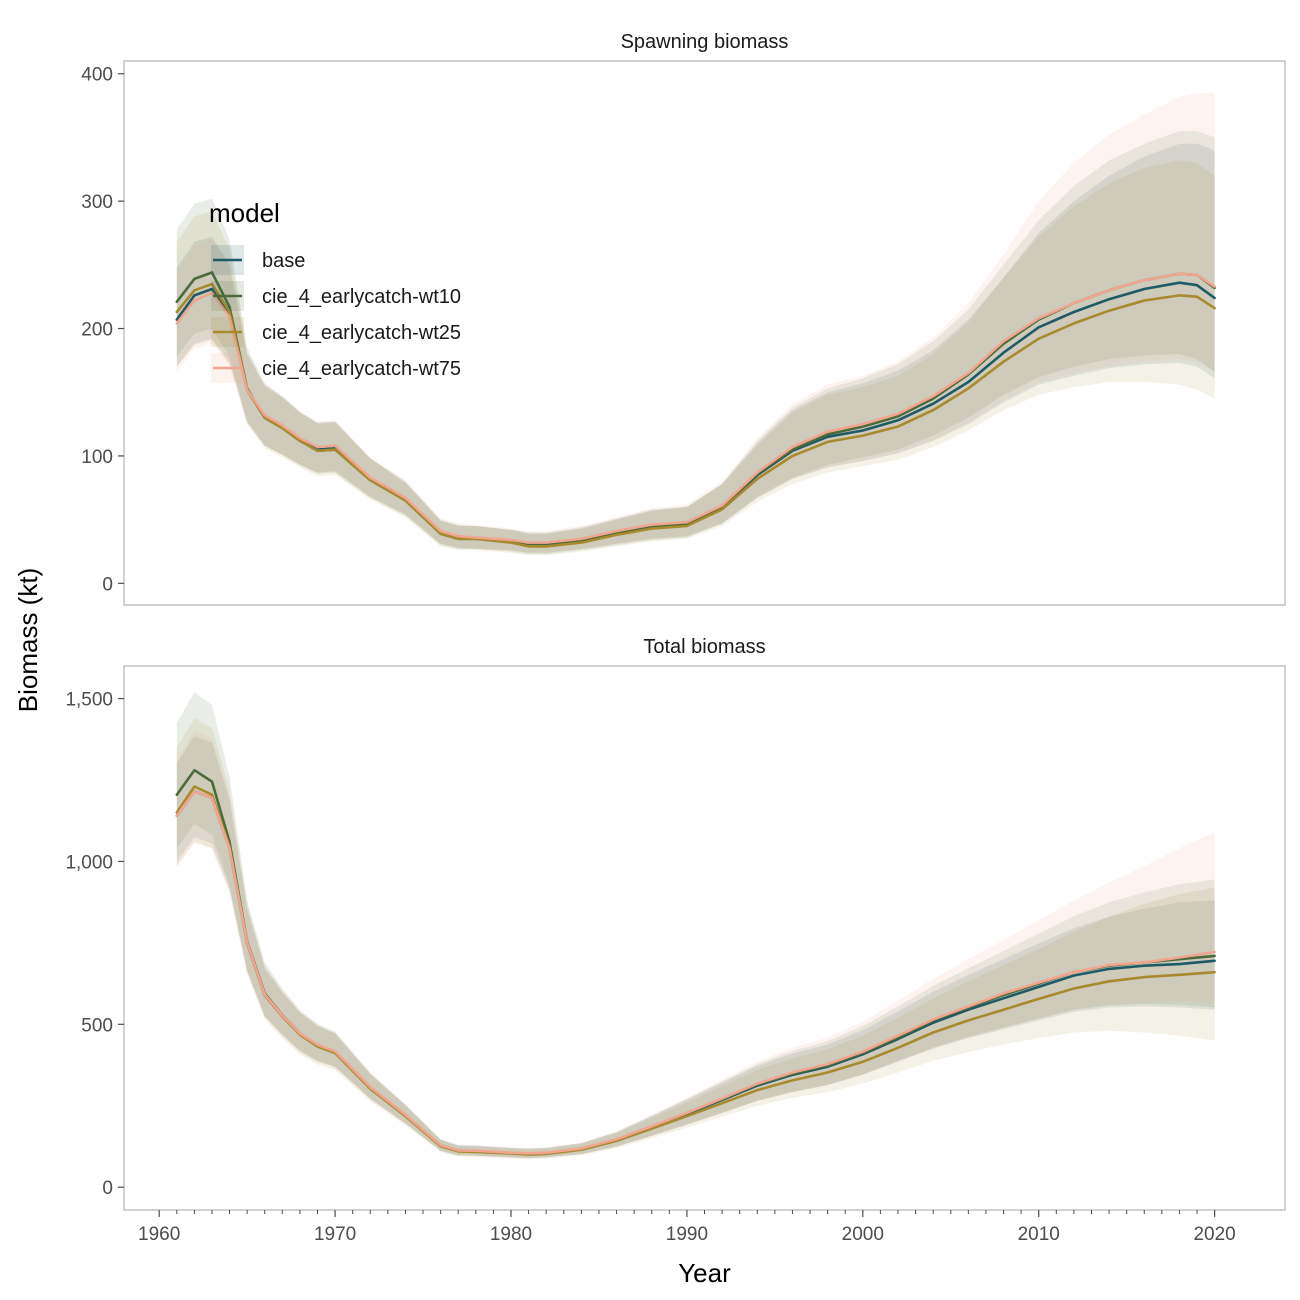 The width and height of the screenshot is (1300, 1300). What do you see at coordinates (704, 1273) in the screenshot?
I see `x-axis-title: Year` at bounding box center [704, 1273].